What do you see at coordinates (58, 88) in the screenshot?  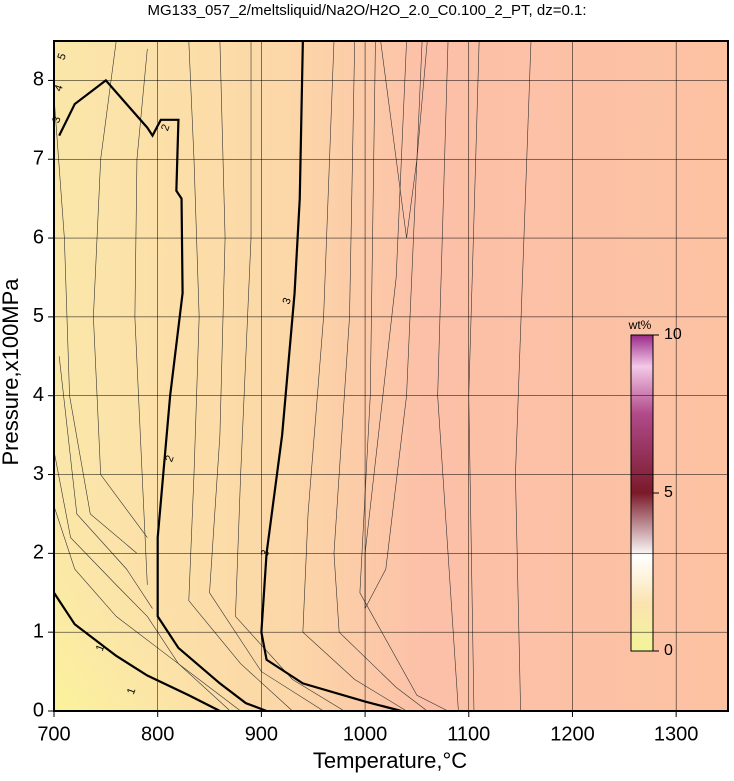 I see `contour-label: 4` at bounding box center [58, 88].